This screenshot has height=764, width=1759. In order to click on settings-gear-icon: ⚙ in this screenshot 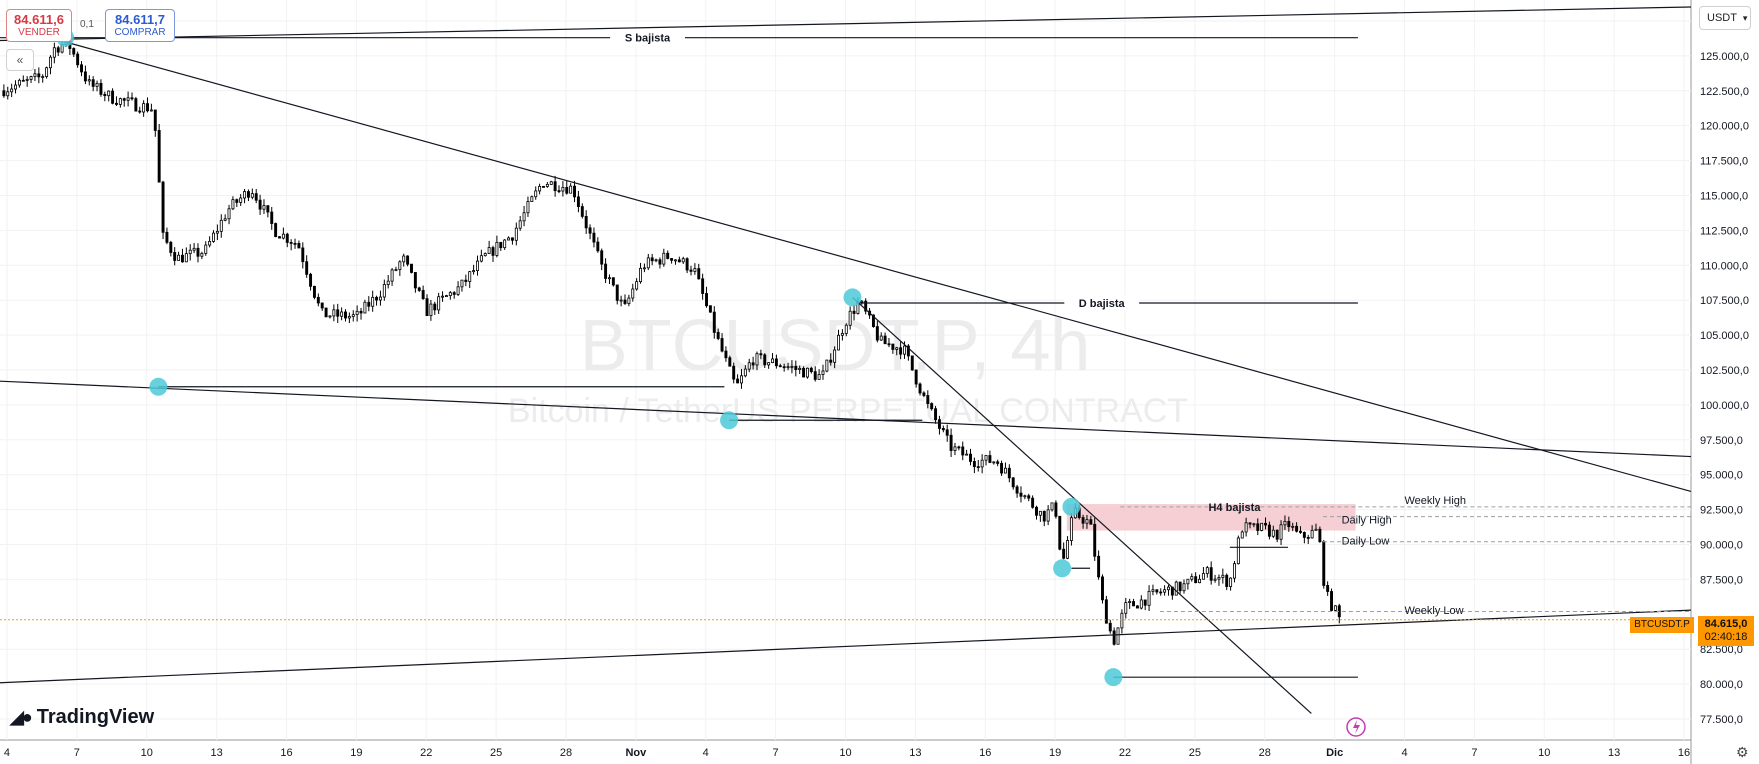, I will do `click(1742, 752)`.